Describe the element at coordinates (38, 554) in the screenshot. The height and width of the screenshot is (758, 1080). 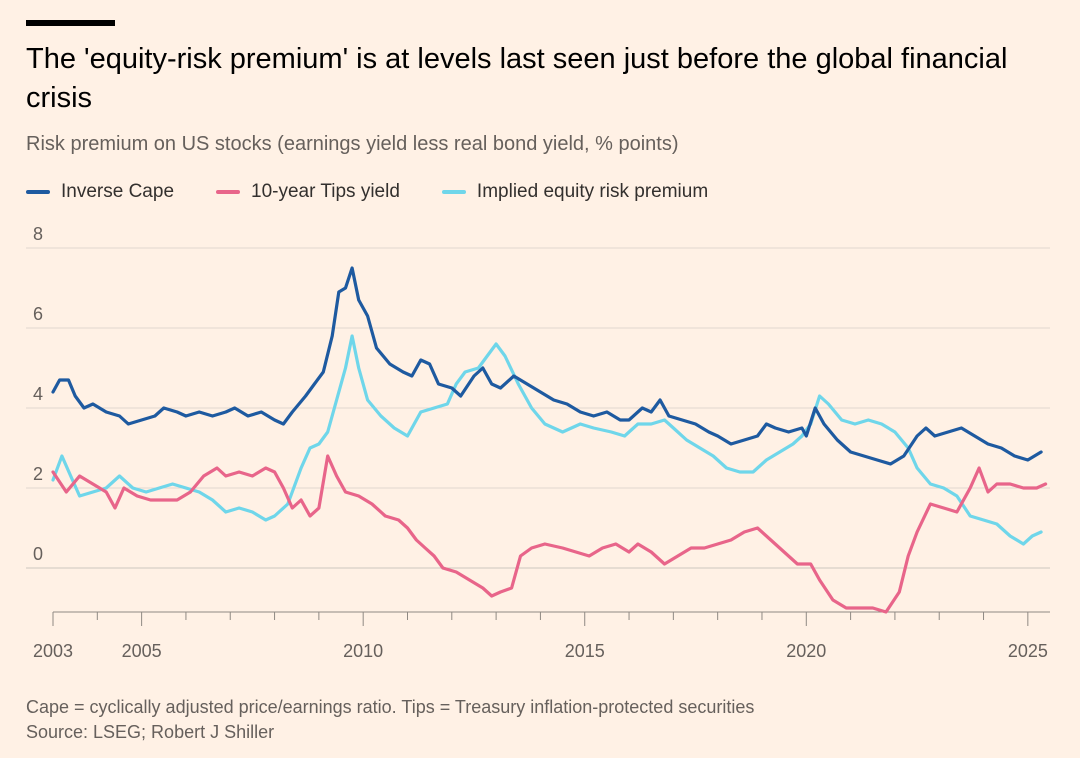
I see `y-tick-label: 0` at that location.